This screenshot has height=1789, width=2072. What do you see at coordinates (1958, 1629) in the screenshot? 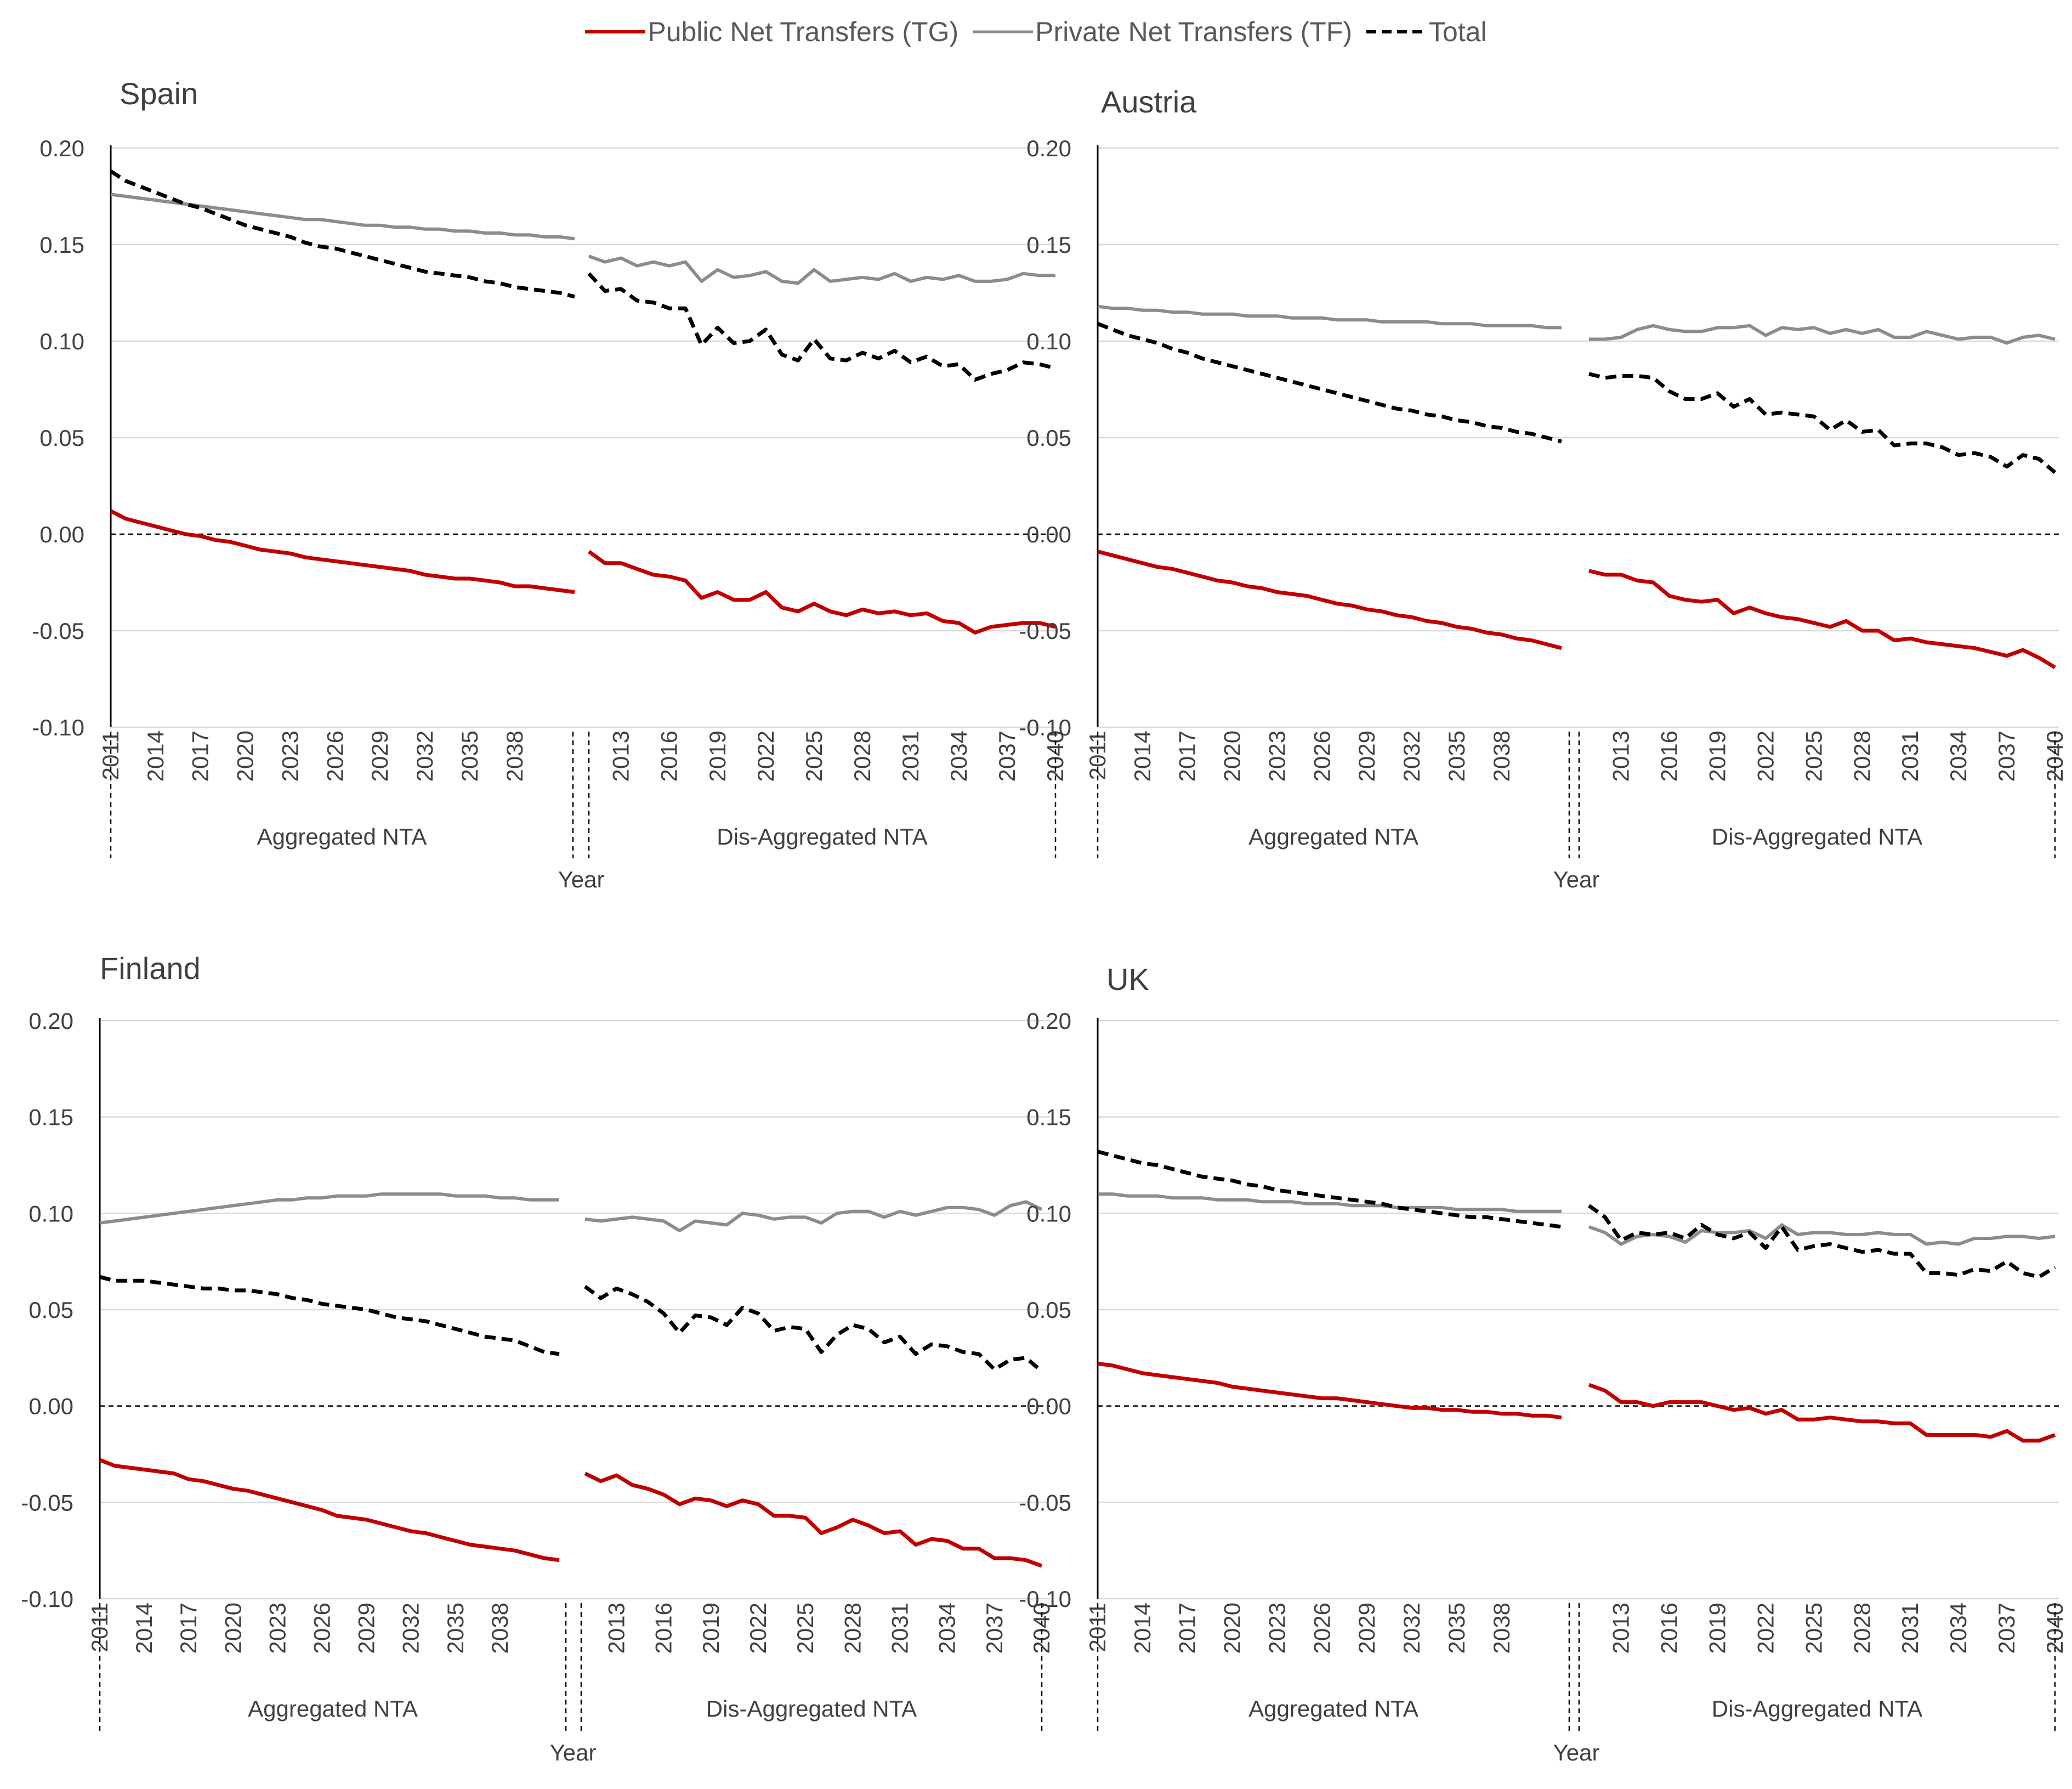
I see `x-tick-label: 2034` at bounding box center [1958, 1629].